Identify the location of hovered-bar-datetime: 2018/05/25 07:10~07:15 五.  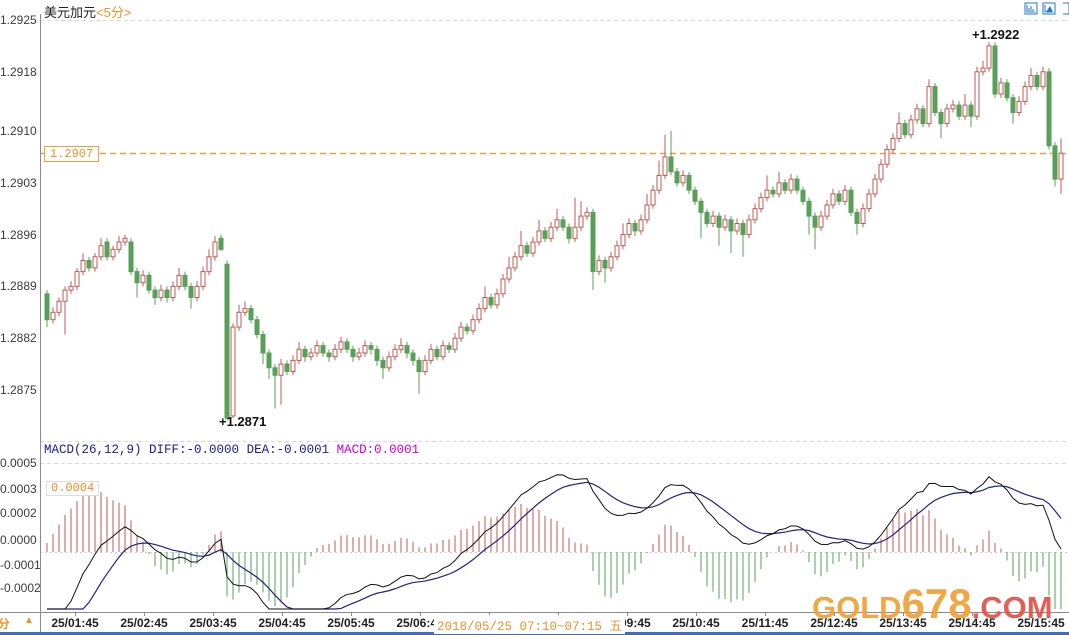
(530, 624).